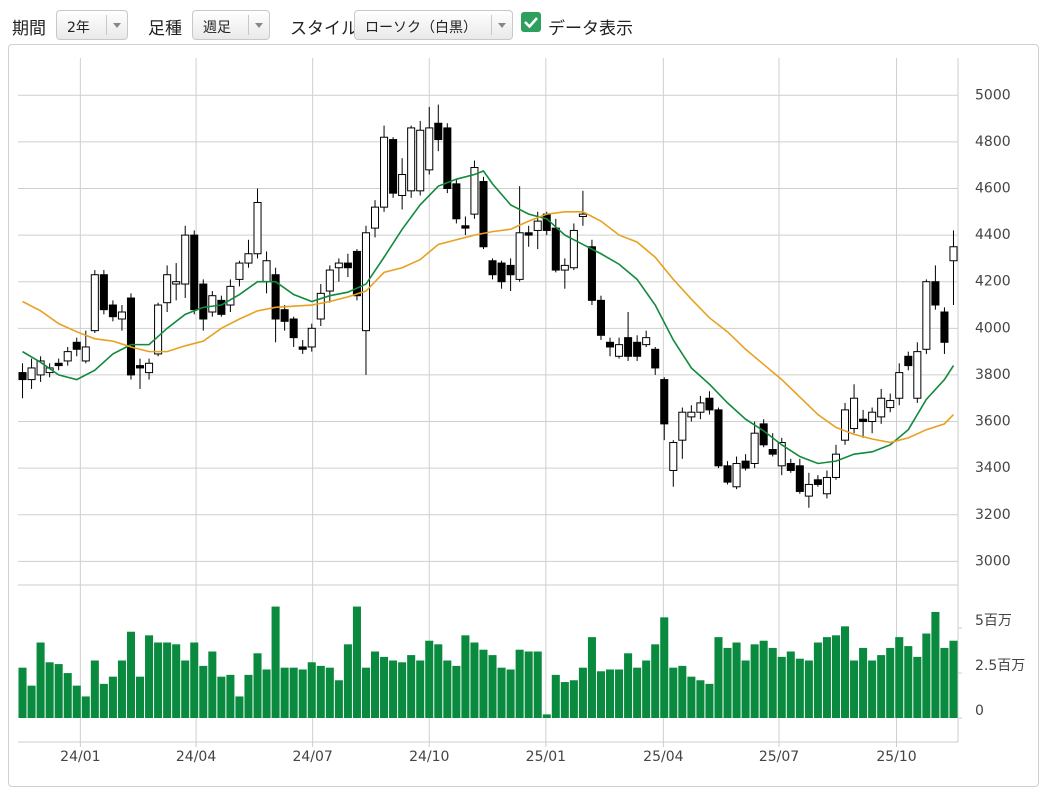 Image resolution: width=1045 pixels, height=792 pixels. I want to click on y-tick-label: 4800, so click(993, 142).